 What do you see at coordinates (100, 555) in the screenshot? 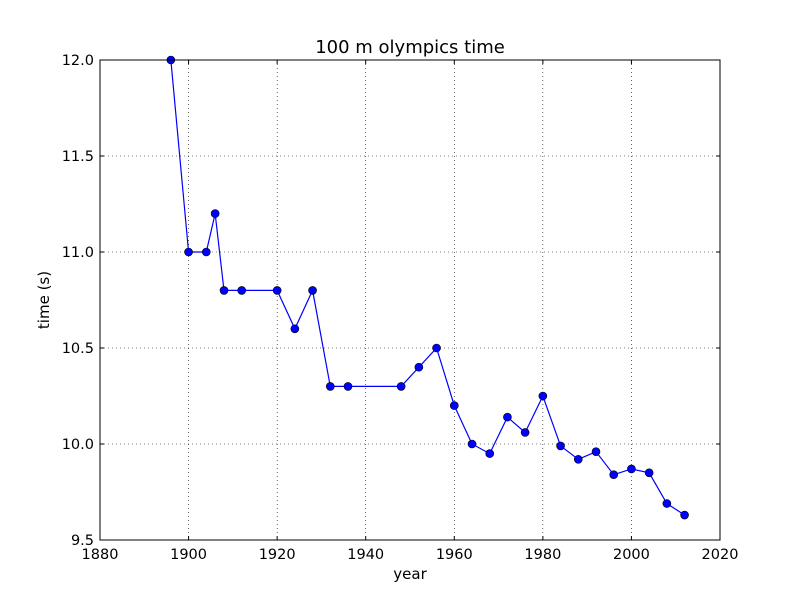
I see `x-tick-label: 1880` at bounding box center [100, 555].